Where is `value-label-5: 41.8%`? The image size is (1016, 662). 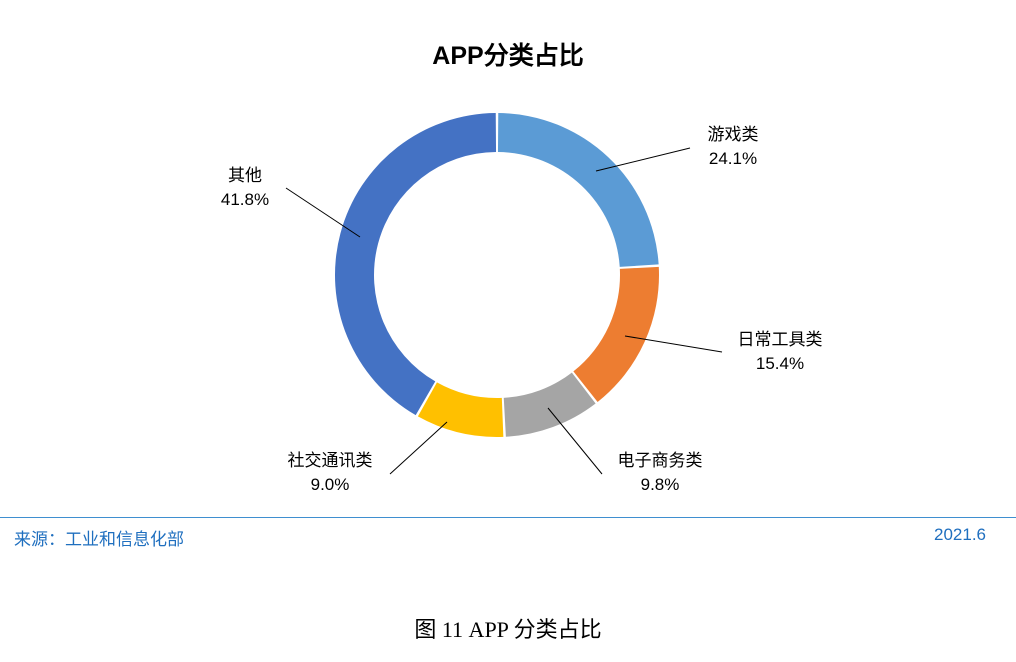 value-label-5: 41.8% is located at coordinates (245, 199).